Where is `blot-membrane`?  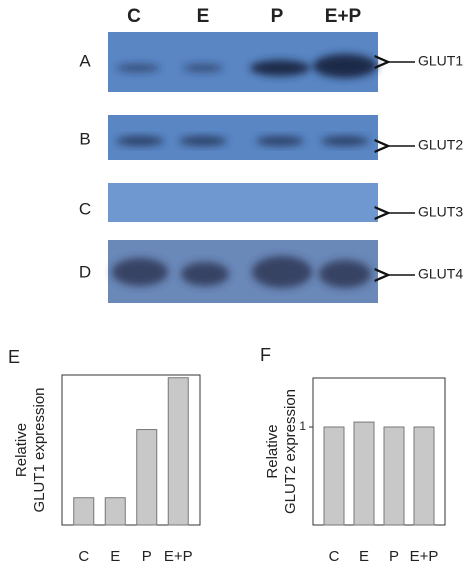 blot-membrane is located at coordinates (243, 202).